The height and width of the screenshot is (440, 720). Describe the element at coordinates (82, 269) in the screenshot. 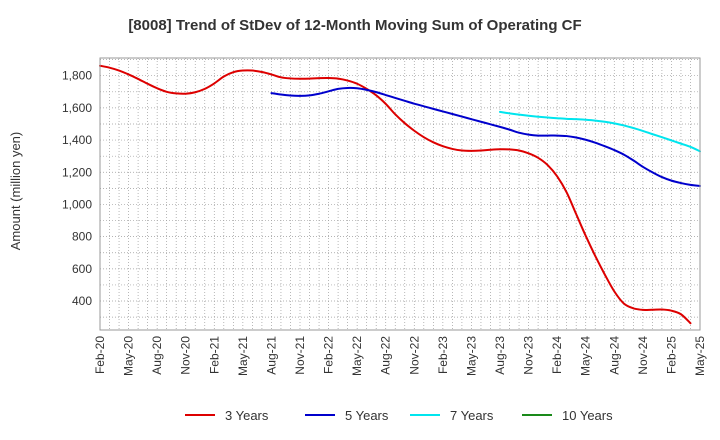

I see `y-tick-label: 600` at that location.